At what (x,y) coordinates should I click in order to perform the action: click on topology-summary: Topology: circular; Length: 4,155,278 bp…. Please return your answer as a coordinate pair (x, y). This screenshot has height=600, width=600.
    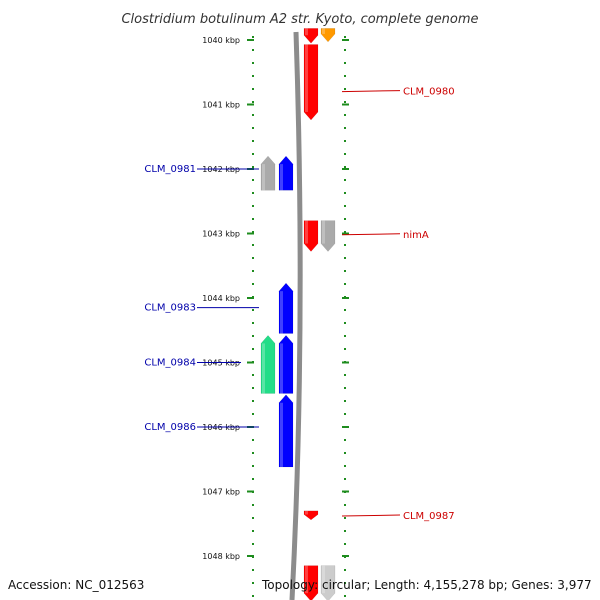
    Looking at the image, I should click on (427, 585).